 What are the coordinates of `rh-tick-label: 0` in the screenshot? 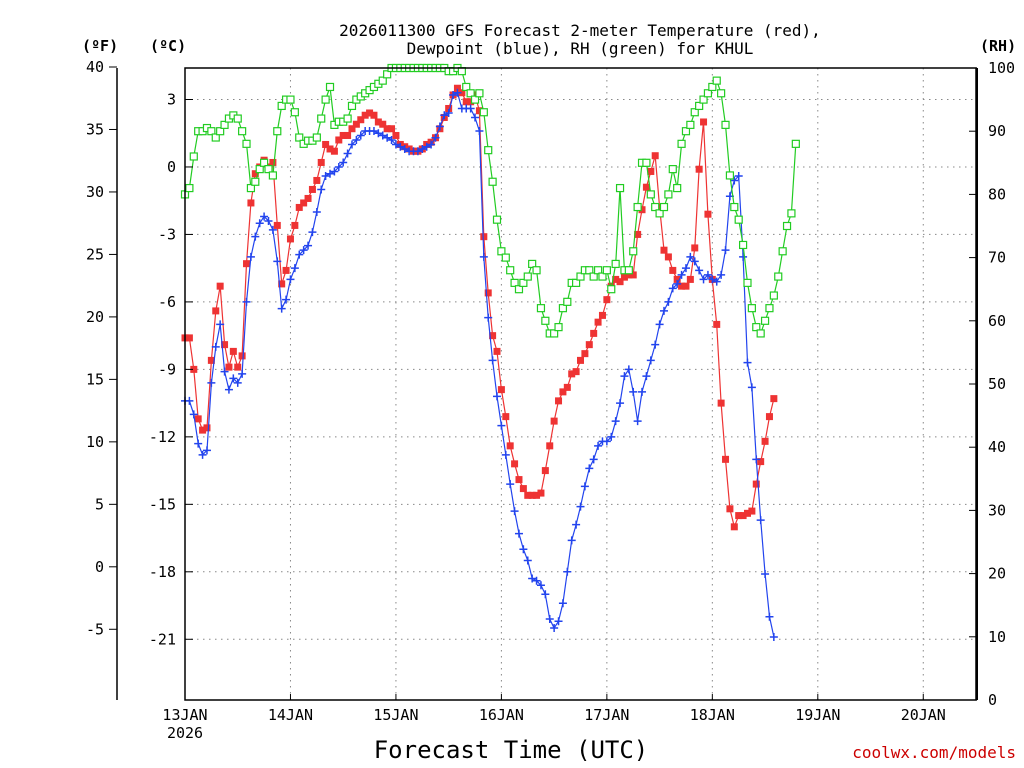 It's located at (992, 700).